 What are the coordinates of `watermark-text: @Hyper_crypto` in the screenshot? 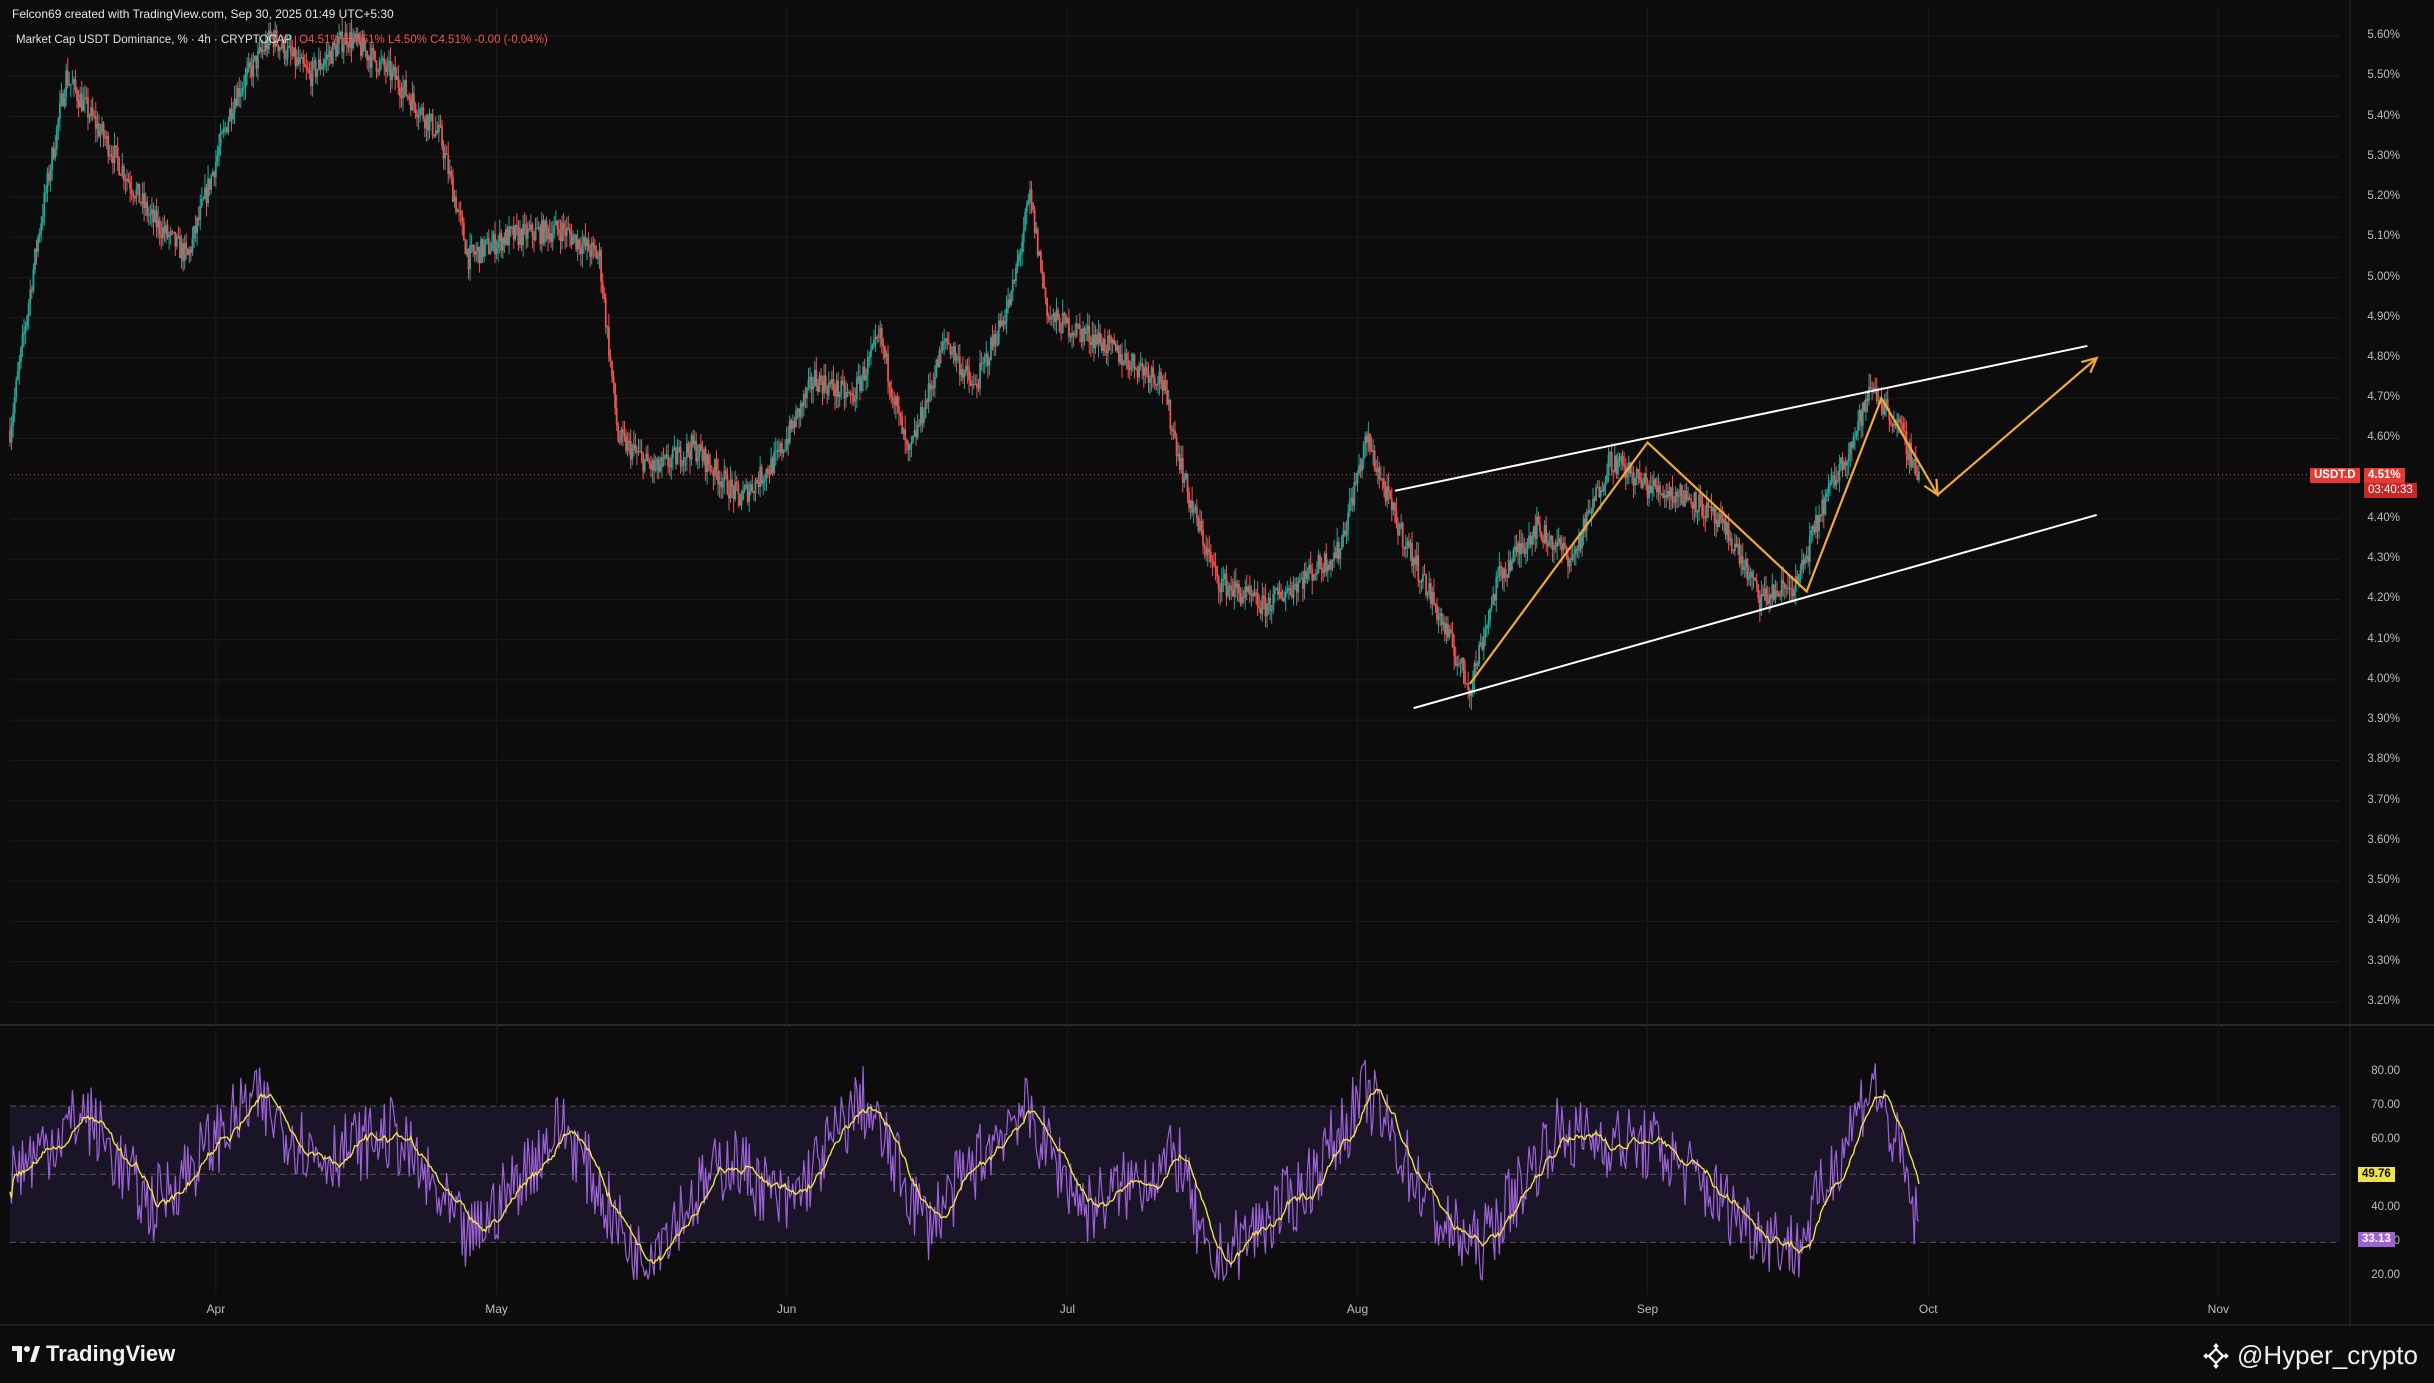 It's located at (2327, 1355).